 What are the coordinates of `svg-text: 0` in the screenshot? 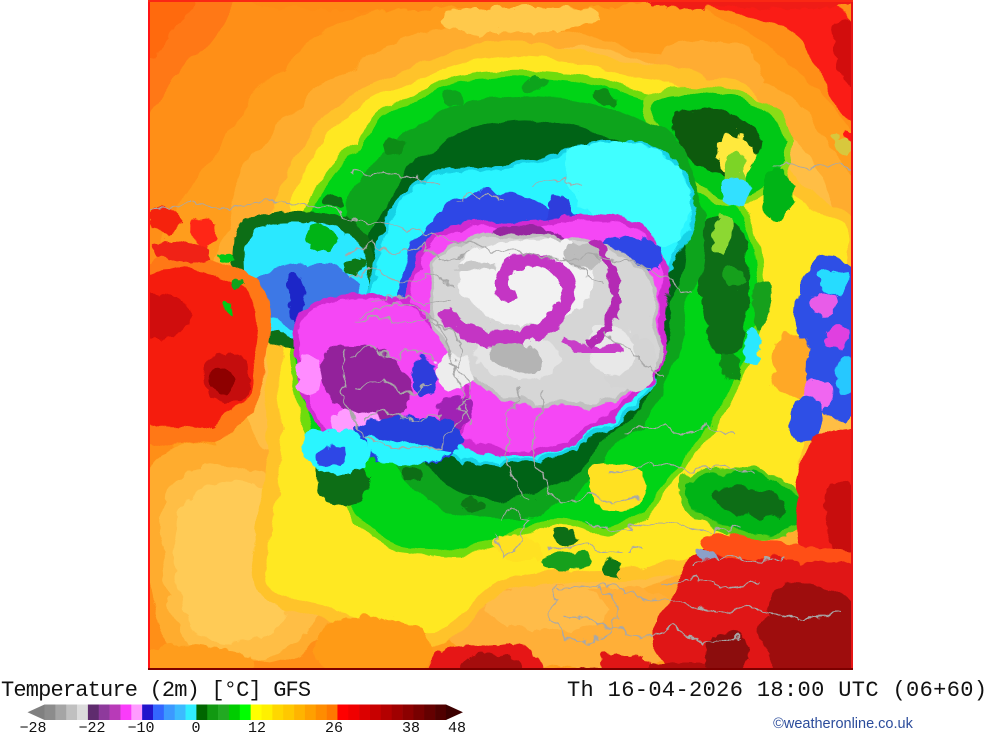 It's located at (195, 726).